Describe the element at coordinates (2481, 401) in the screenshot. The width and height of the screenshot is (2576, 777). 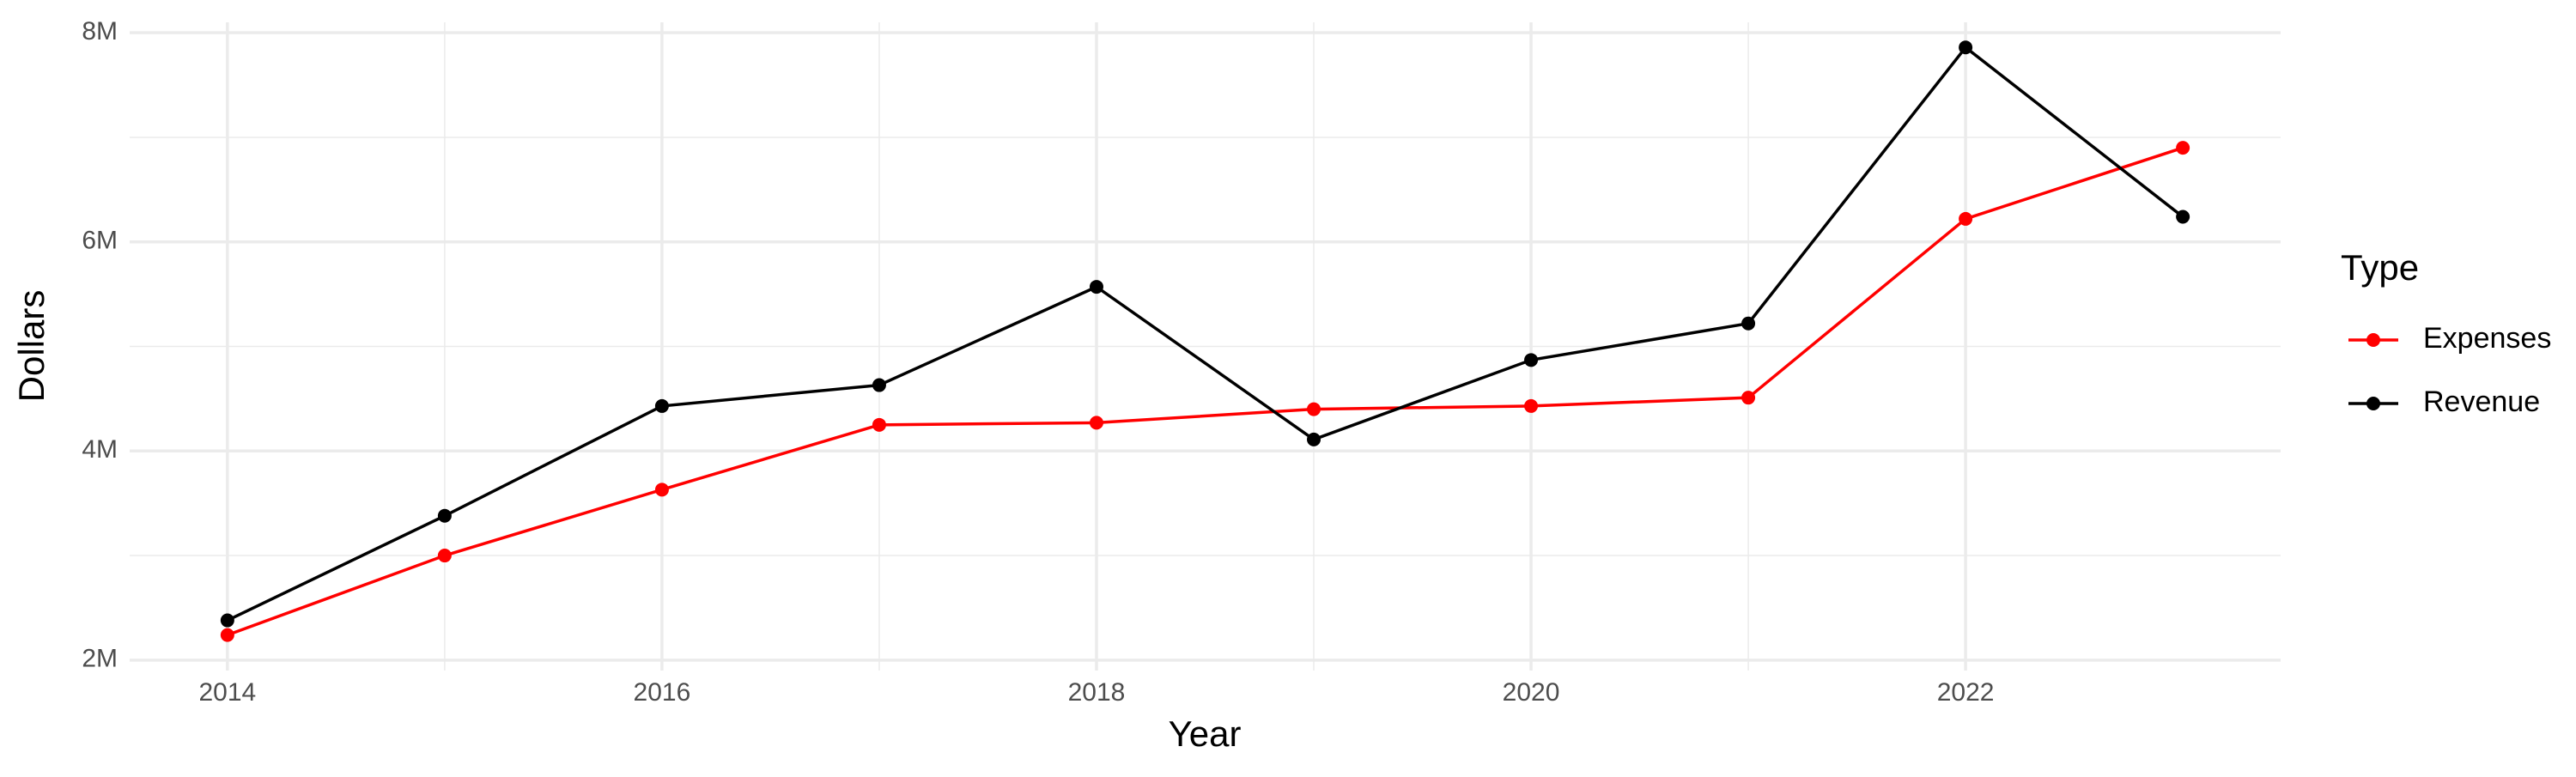
I see `legend-label: Revenue` at that location.